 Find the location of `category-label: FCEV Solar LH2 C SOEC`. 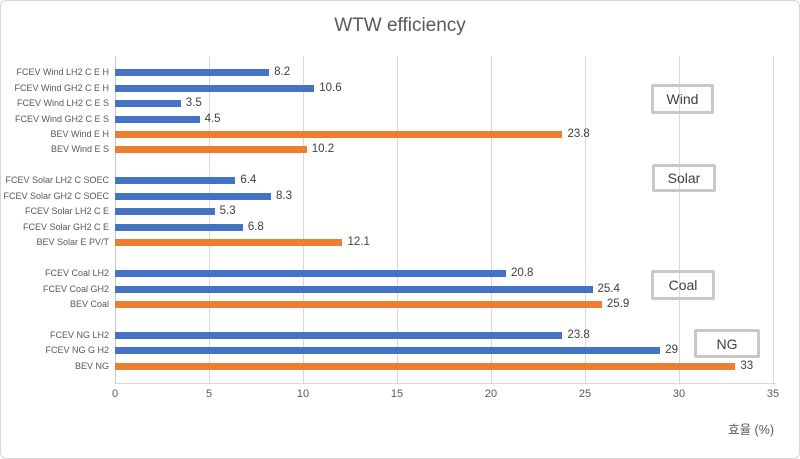

category-label: FCEV Solar LH2 C SOEC is located at coordinates (57, 180).